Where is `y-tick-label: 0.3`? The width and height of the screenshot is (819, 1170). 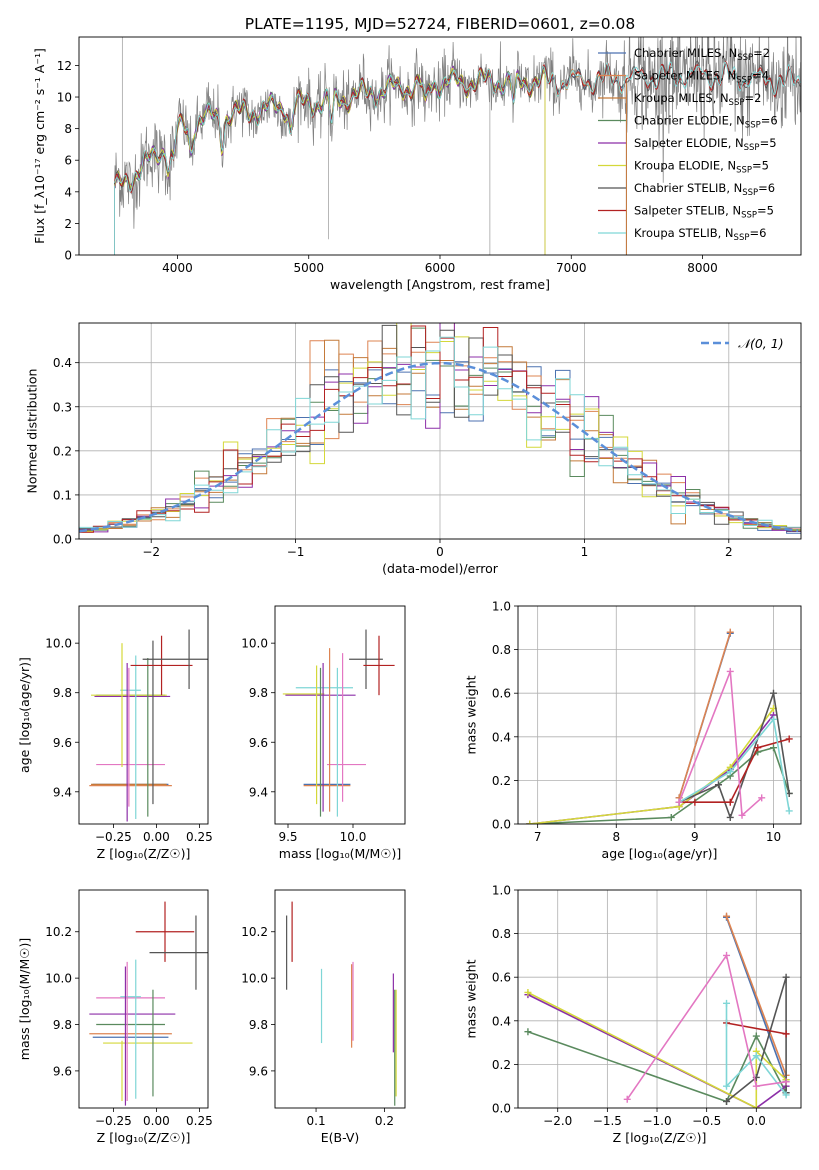 y-tick-label: 0.3 is located at coordinates (62, 407).